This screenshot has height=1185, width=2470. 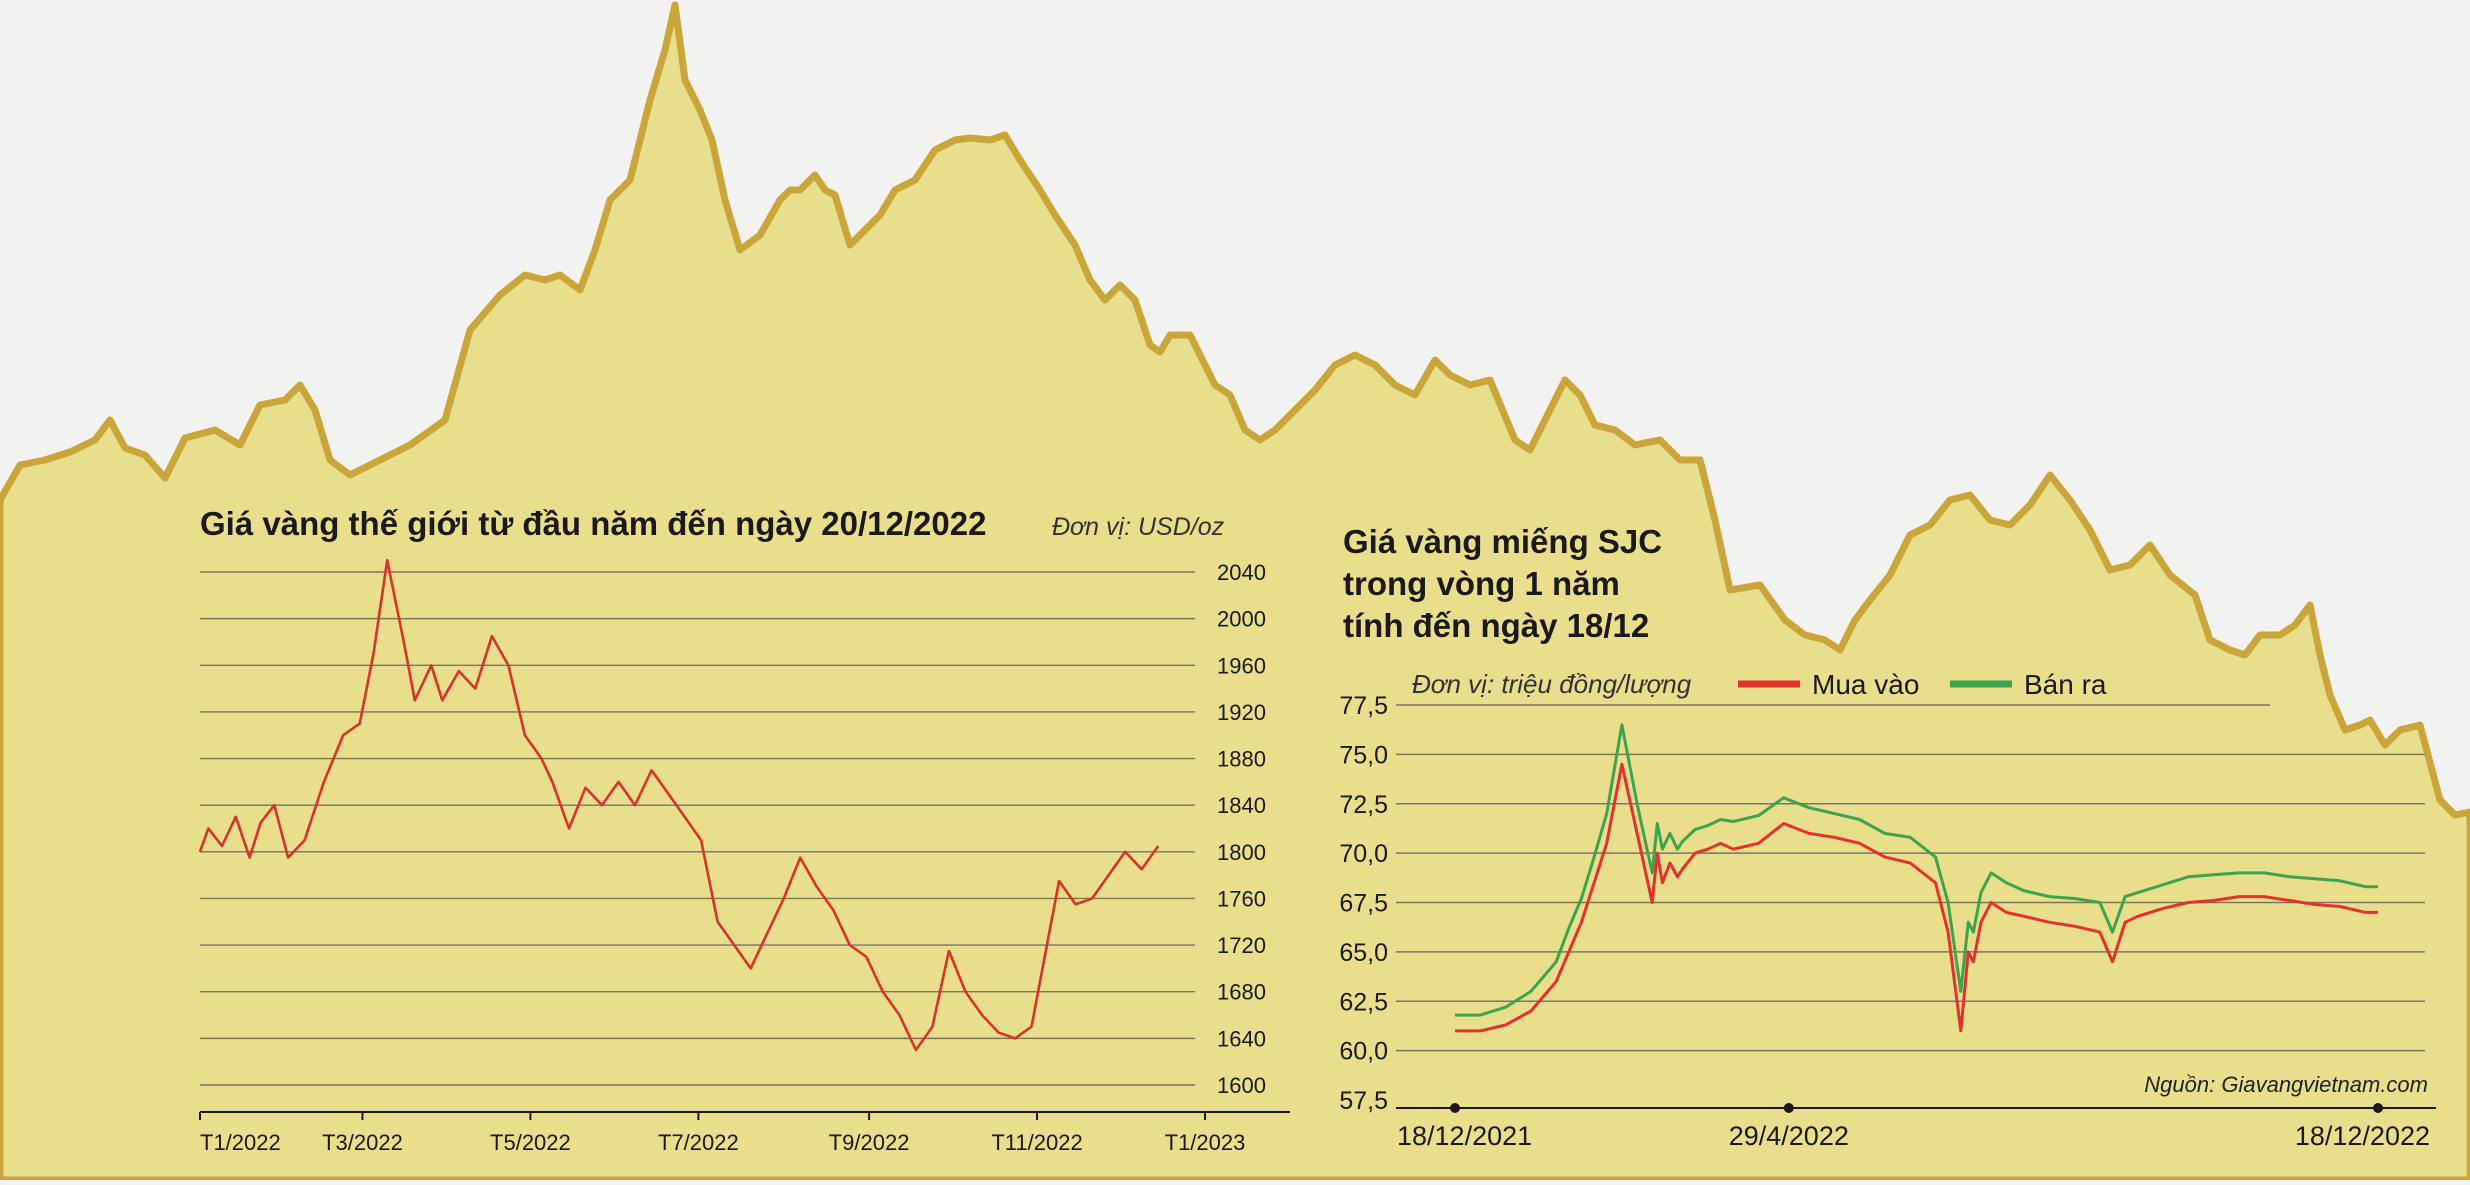 What do you see at coordinates (1138, 527) in the screenshot?
I see `chart1-unit-label: Đơn vị: USD/oz` at bounding box center [1138, 527].